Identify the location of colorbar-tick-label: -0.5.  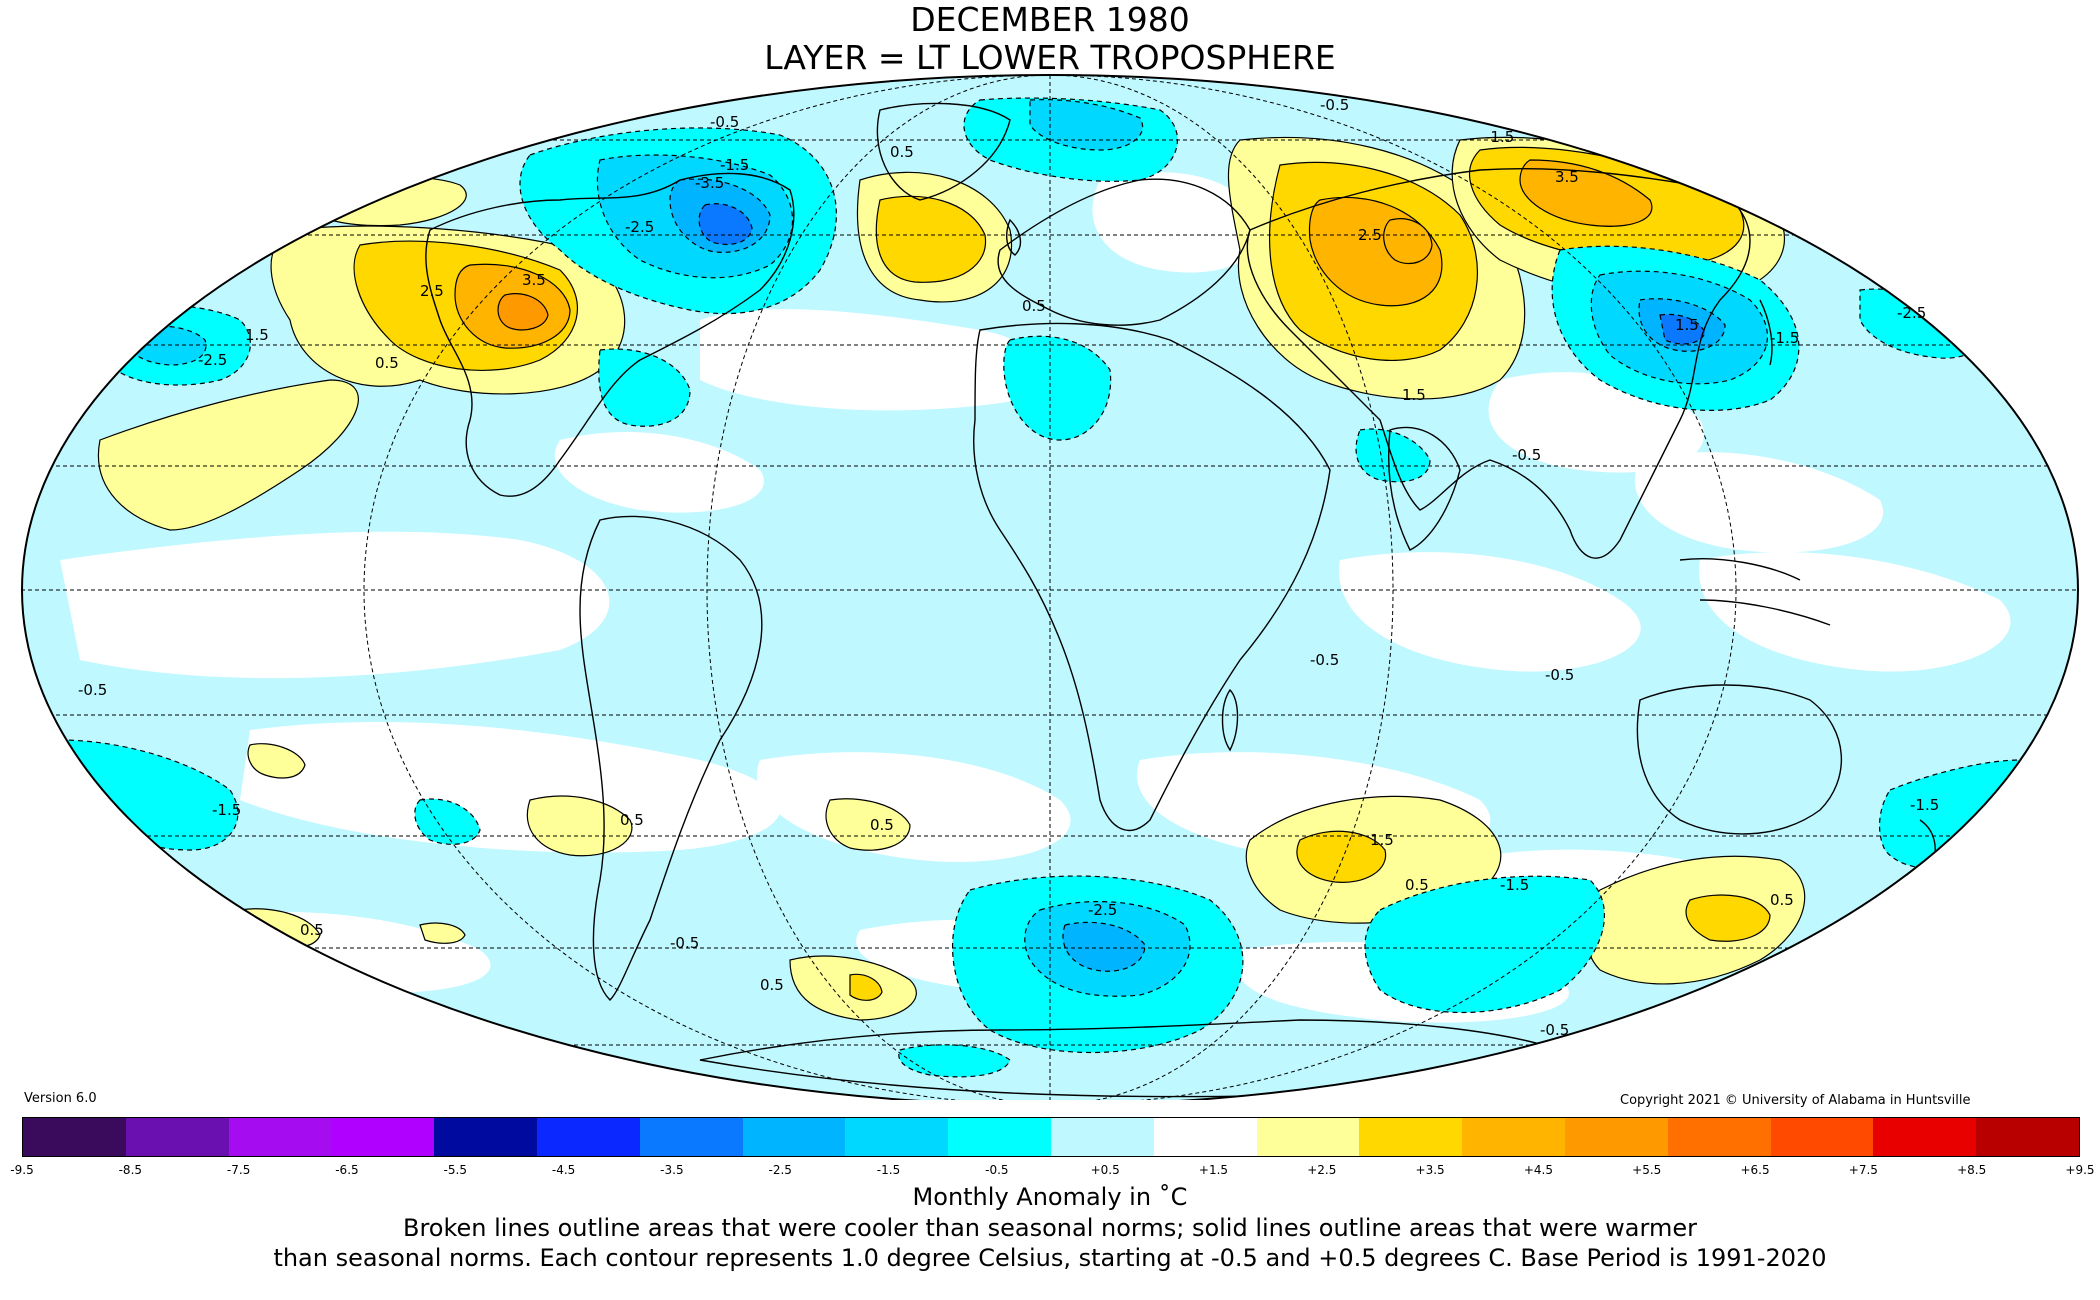
(997, 1170).